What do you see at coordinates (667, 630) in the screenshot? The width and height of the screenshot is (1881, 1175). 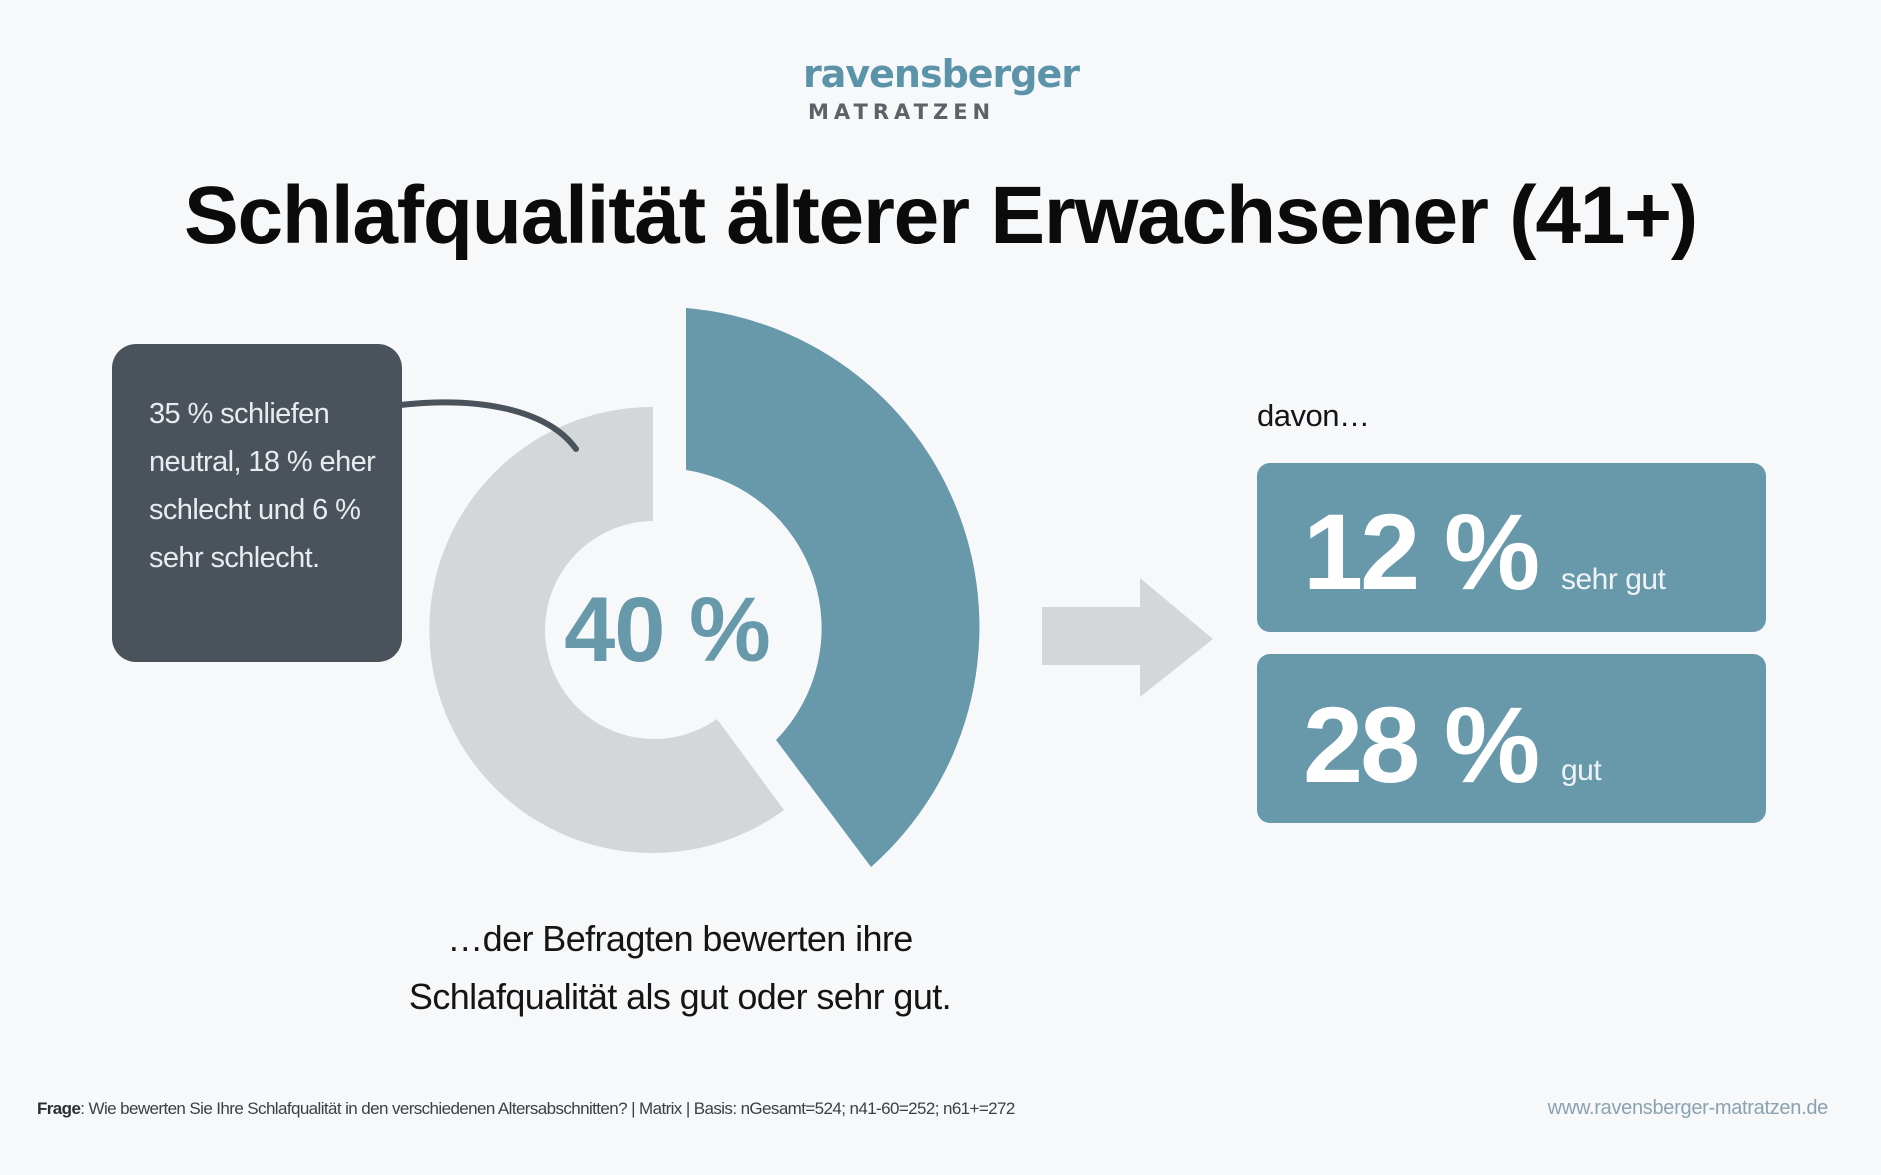 I see `donut-center-value: 40 %` at bounding box center [667, 630].